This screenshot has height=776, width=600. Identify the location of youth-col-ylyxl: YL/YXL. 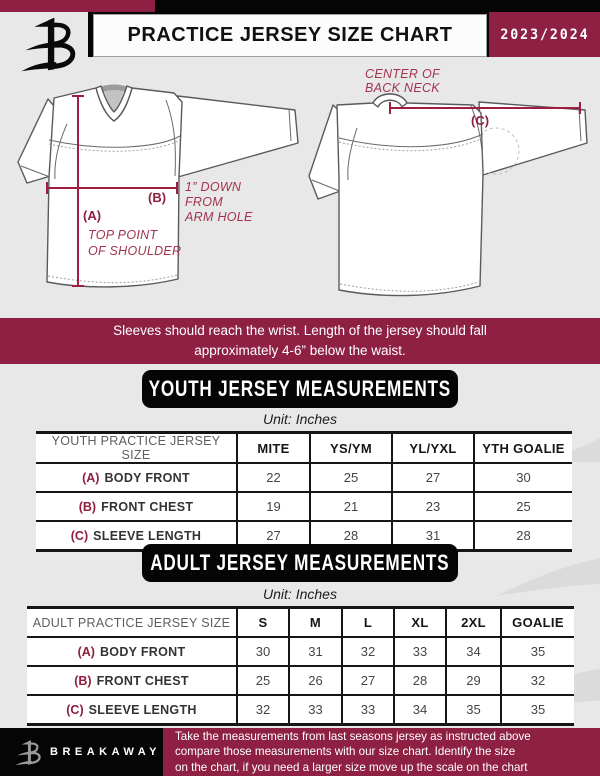
(432, 447).